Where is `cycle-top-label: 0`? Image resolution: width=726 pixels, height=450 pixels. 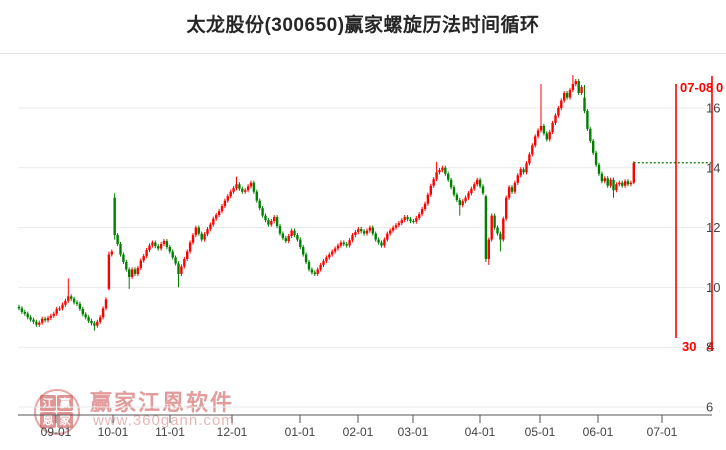
cycle-top-label: 0 is located at coordinates (719, 87).